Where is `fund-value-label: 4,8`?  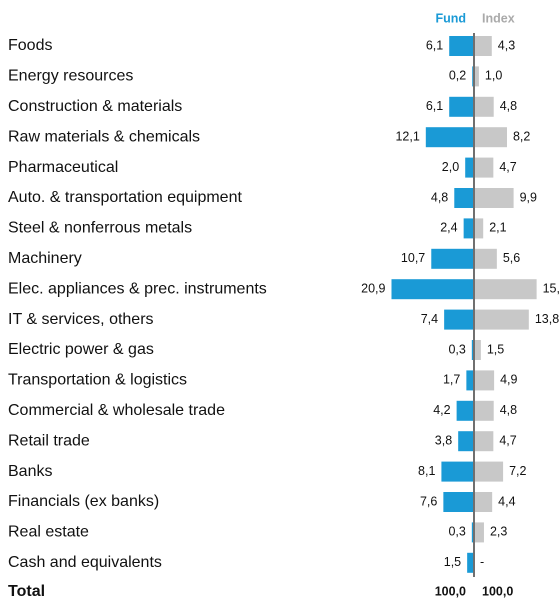
fund-value-label: 4,8 is located at coordinates (439, 197).